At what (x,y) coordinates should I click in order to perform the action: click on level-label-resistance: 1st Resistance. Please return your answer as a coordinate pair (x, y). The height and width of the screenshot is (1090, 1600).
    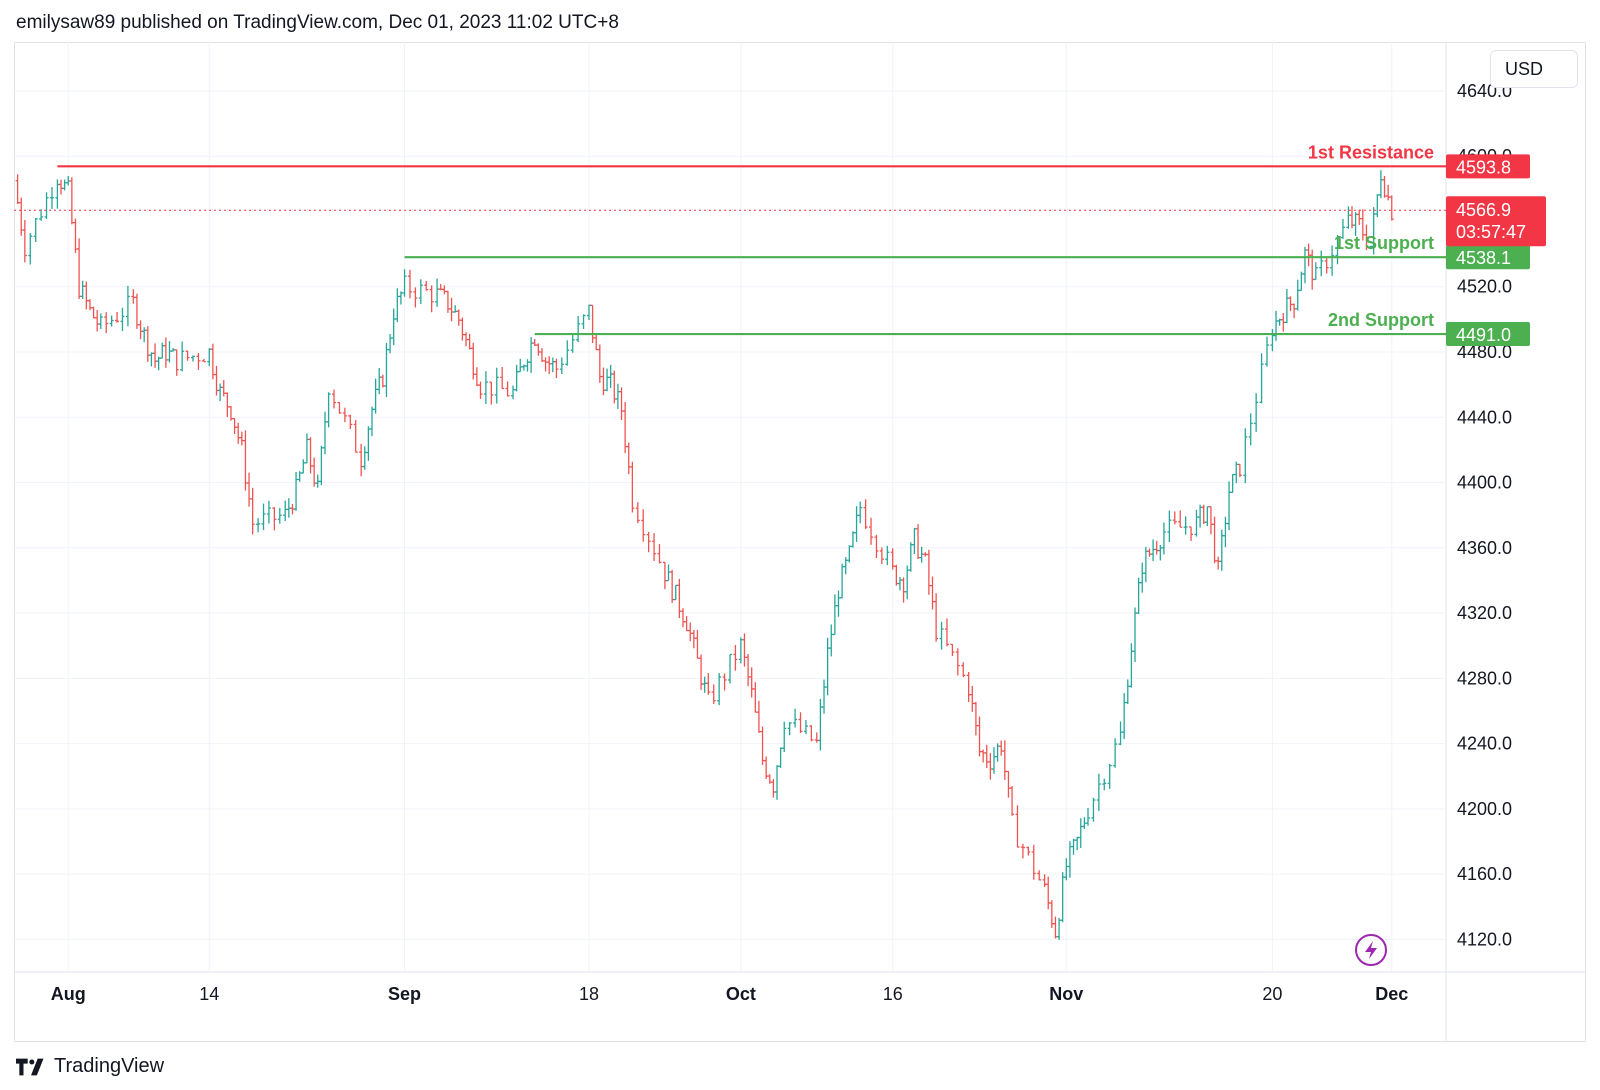
    Looking at the image, I should click on (1371, 152).